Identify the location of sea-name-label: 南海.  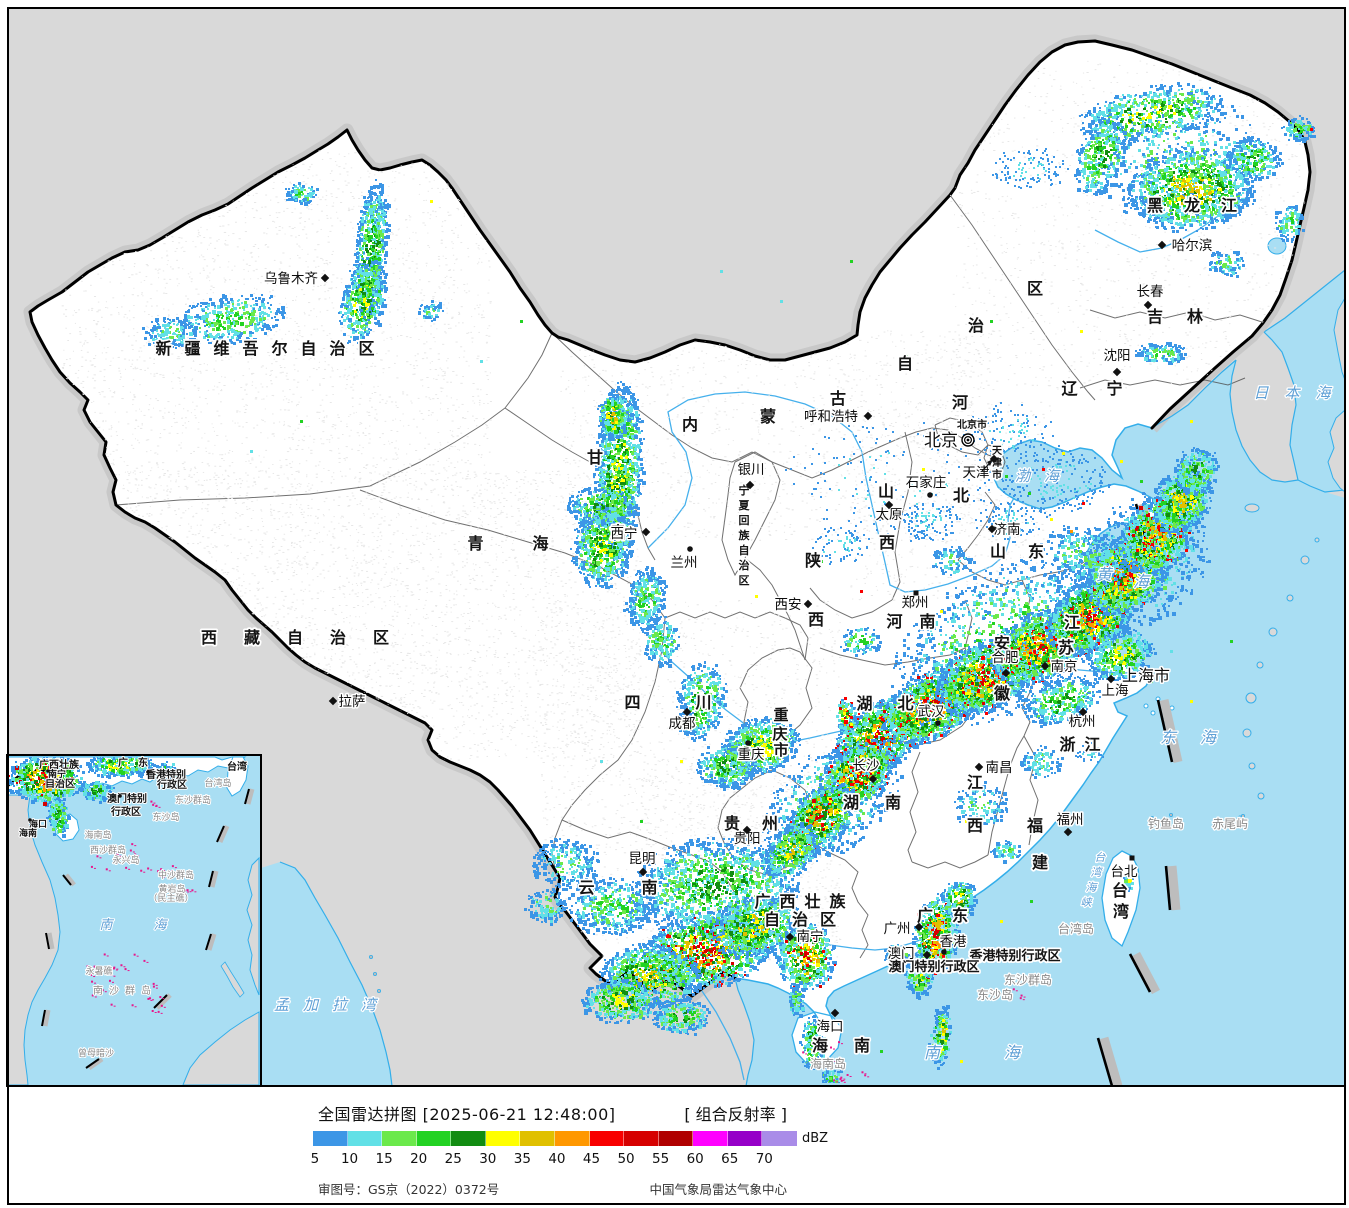
(1004, 1052).